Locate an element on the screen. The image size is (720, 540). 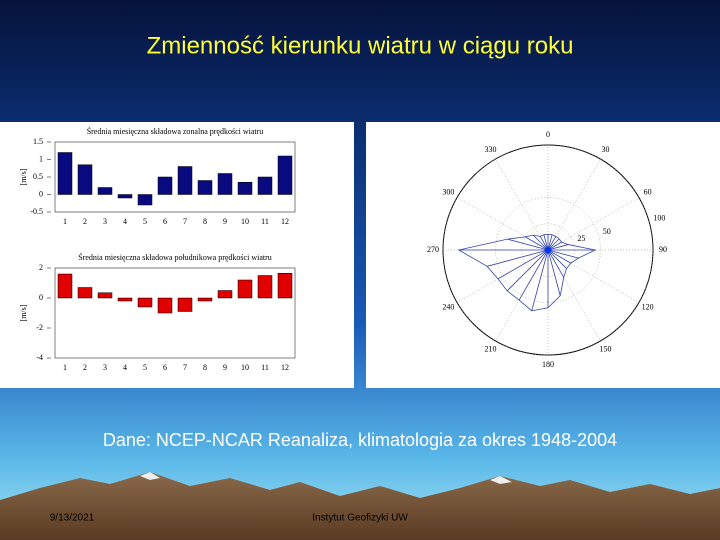
angle-tick-label: 270 is located at coordinates (433, 249).